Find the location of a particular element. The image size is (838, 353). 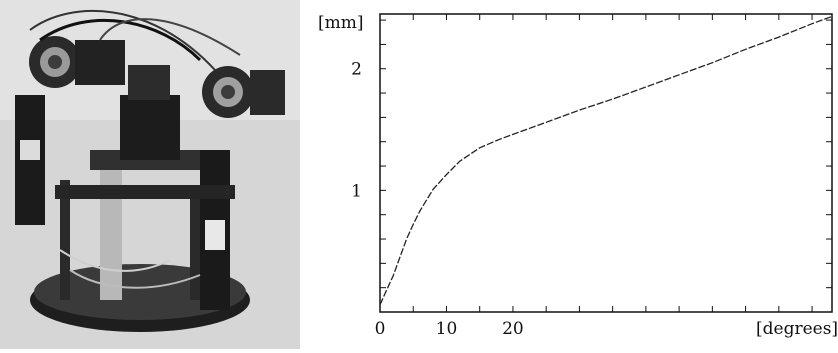

x-tick-label: 0 is located at coordinates (380, 329).